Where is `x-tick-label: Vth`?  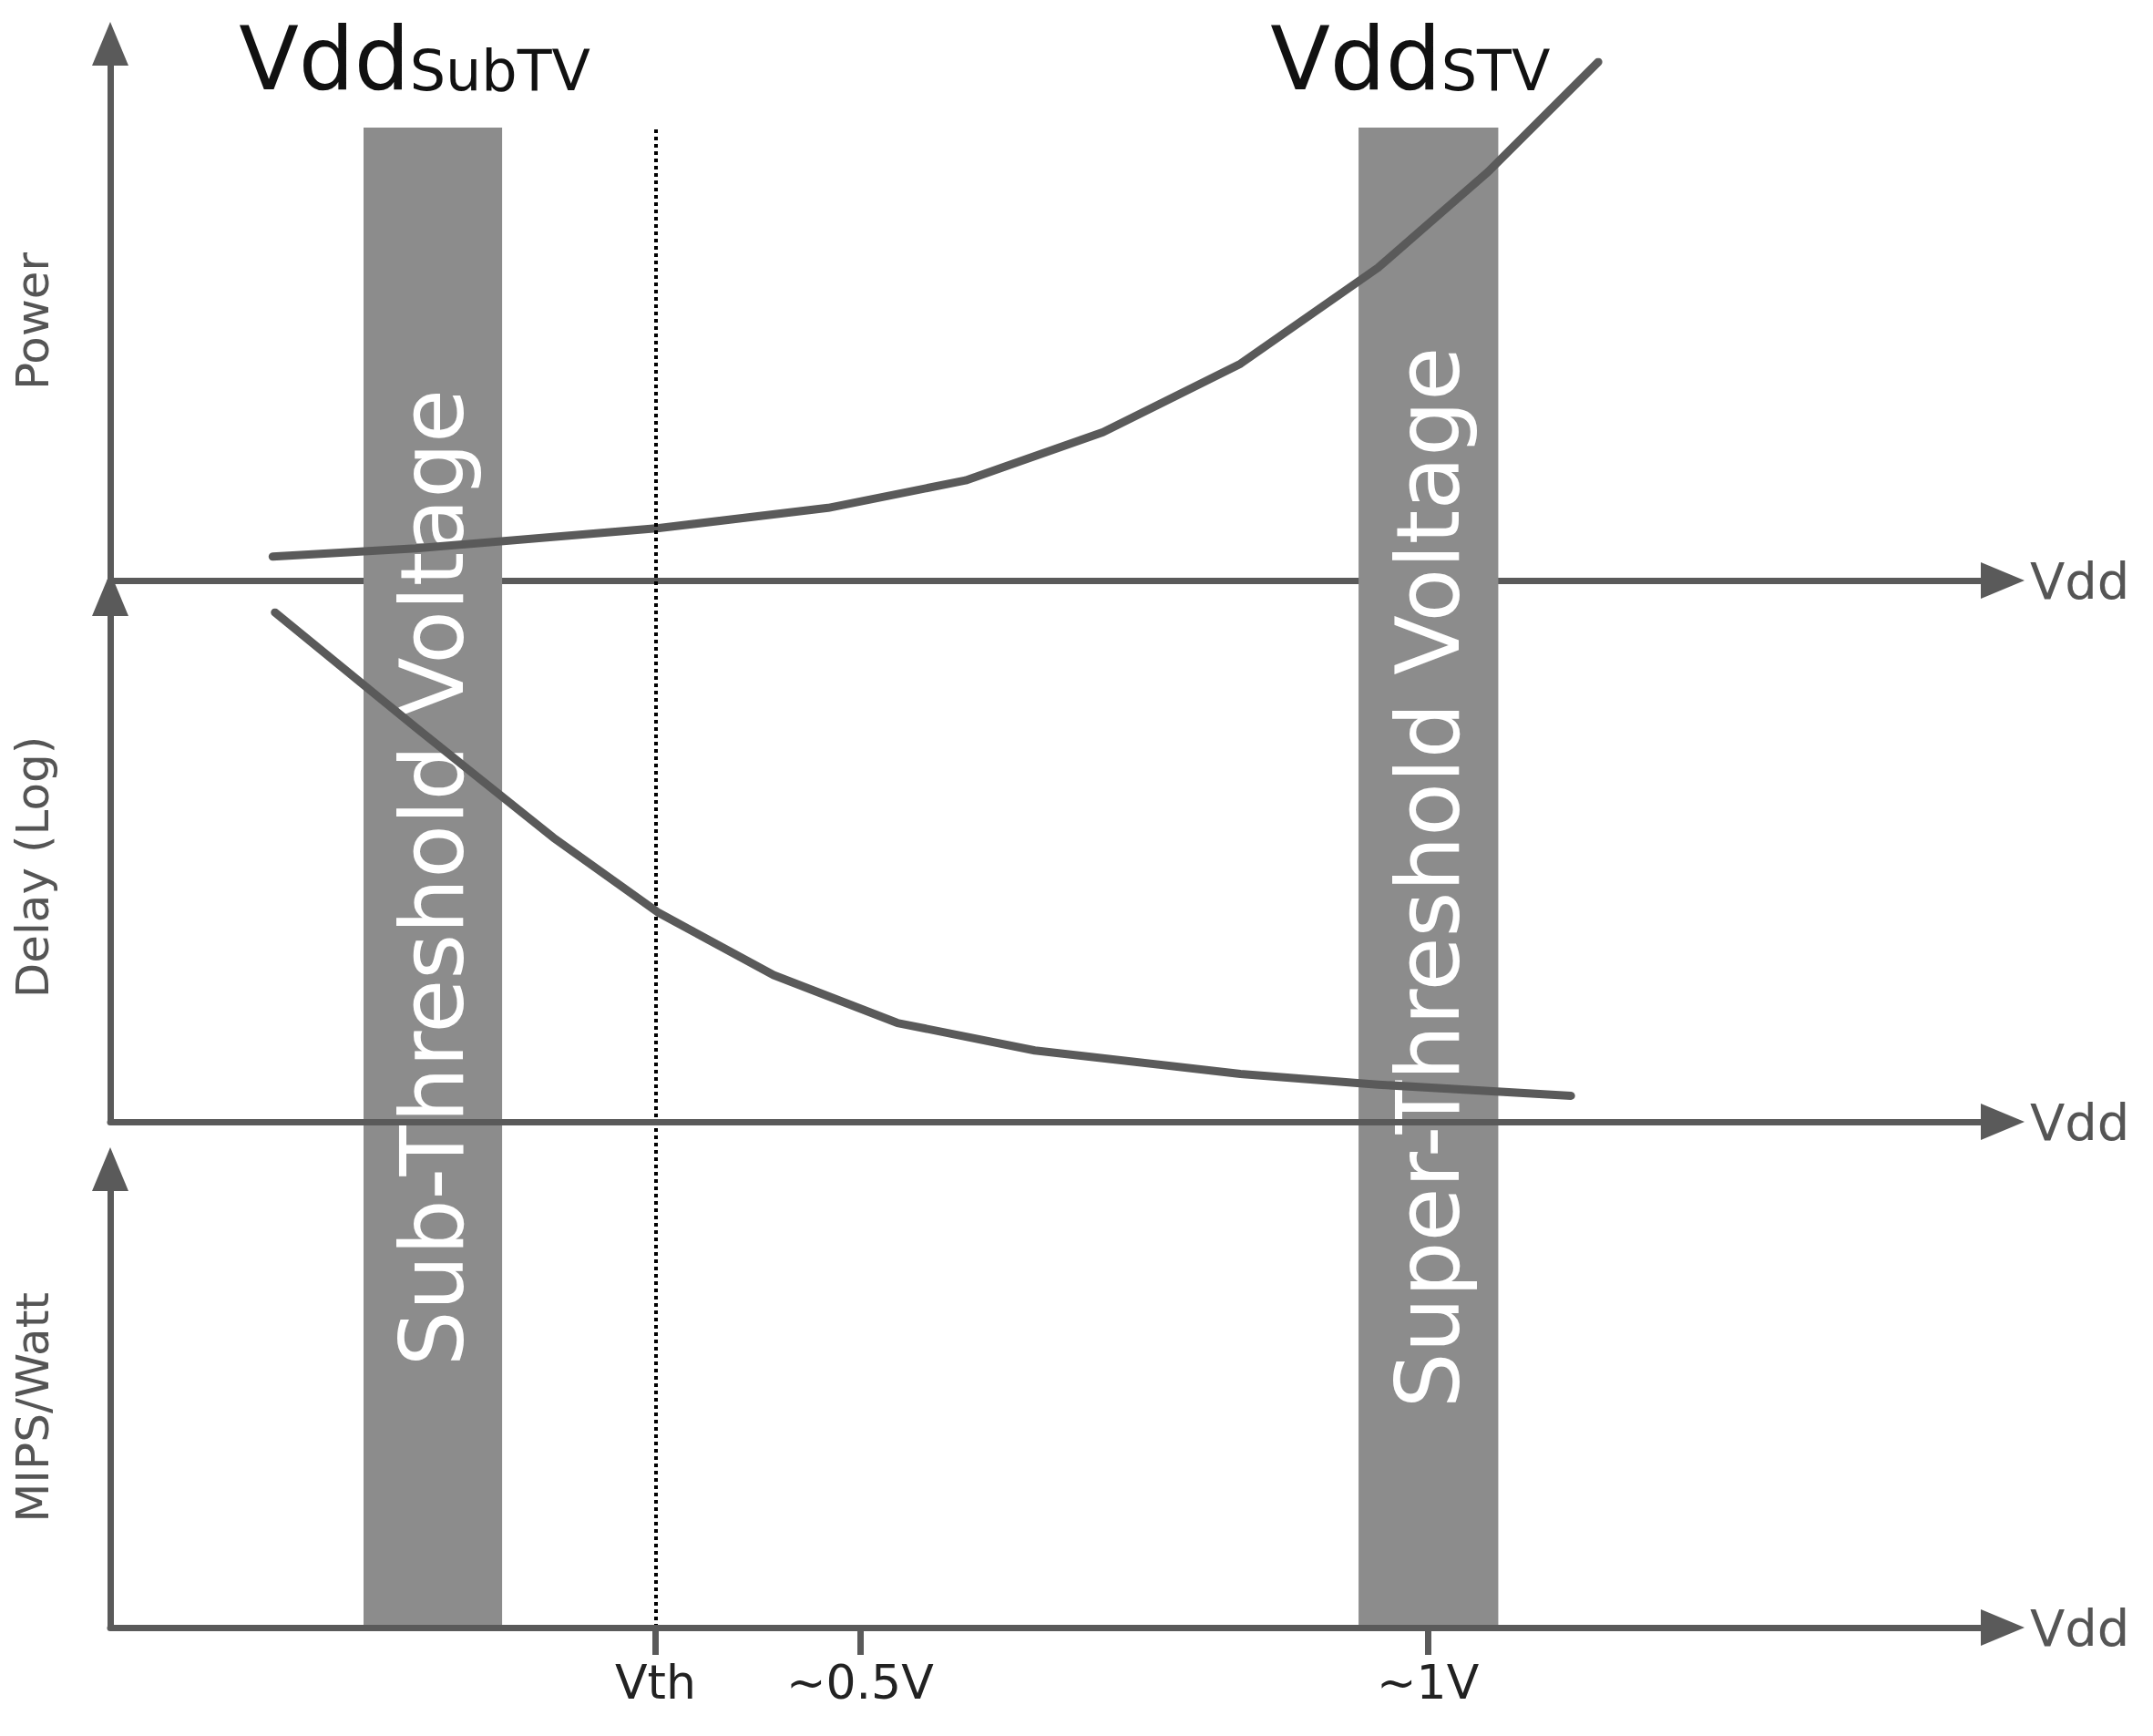 x-tick-label: Vth is located at coordinates (655, 1682).